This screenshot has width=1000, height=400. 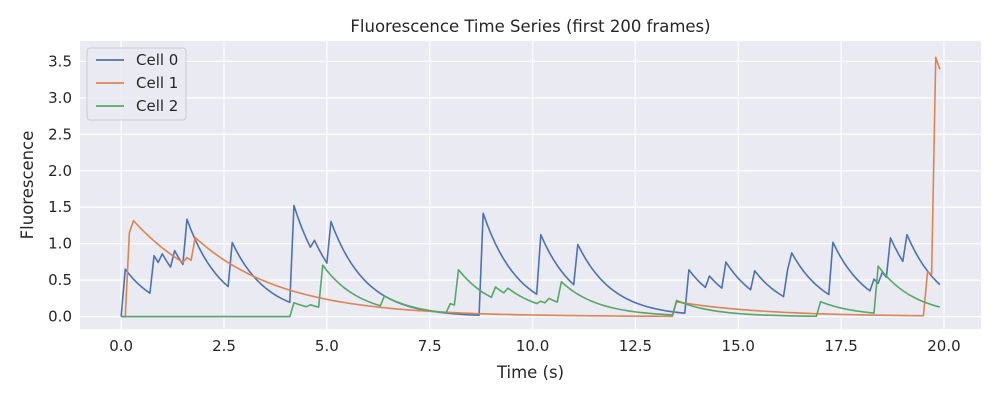 I want to click on y-tick-label: 2.0, so click(x=60, y=171).